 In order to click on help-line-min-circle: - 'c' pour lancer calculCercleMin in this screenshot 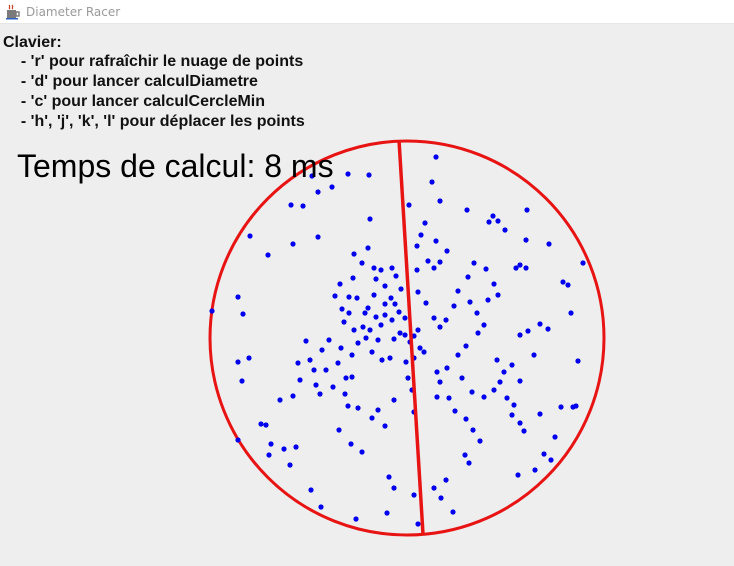, I will do `click(139, 101)`.